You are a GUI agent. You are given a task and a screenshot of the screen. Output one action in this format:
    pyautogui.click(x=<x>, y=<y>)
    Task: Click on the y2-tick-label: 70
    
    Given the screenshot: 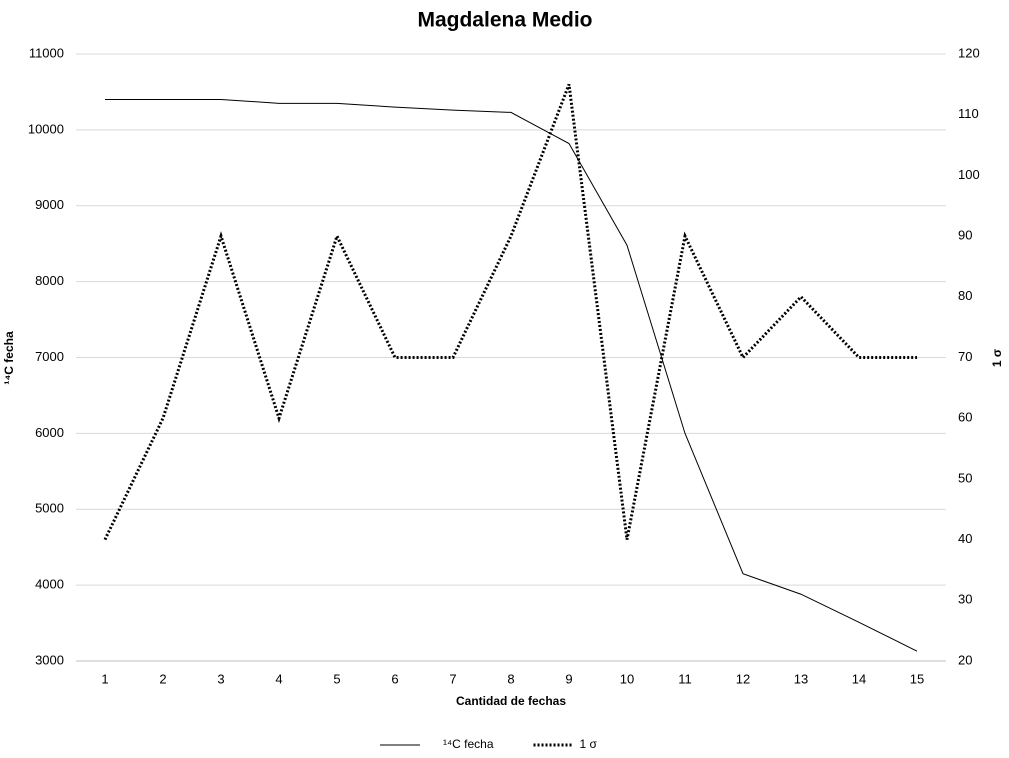 What is the action you would take?
    pyautogui.click(x=965, y=356)
    